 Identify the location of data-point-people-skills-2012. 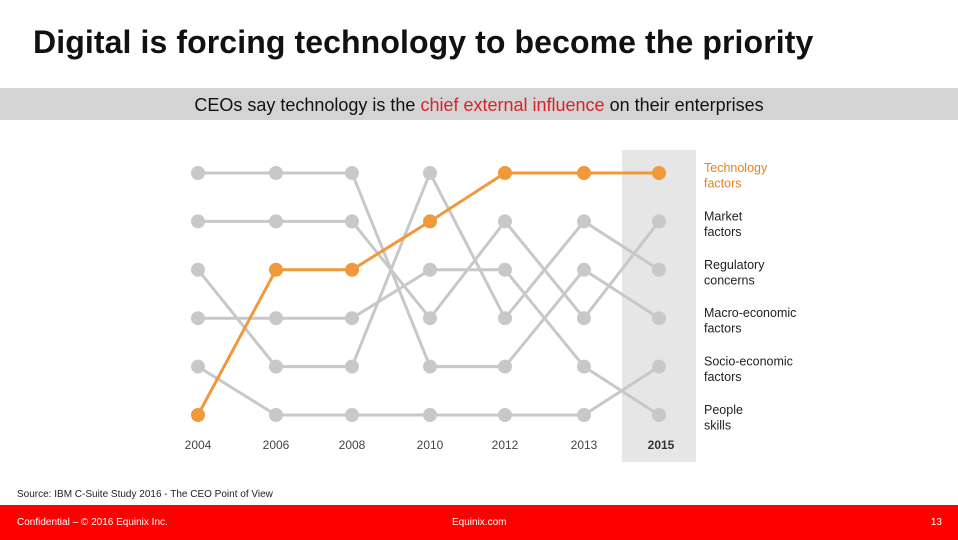
(505, 269).